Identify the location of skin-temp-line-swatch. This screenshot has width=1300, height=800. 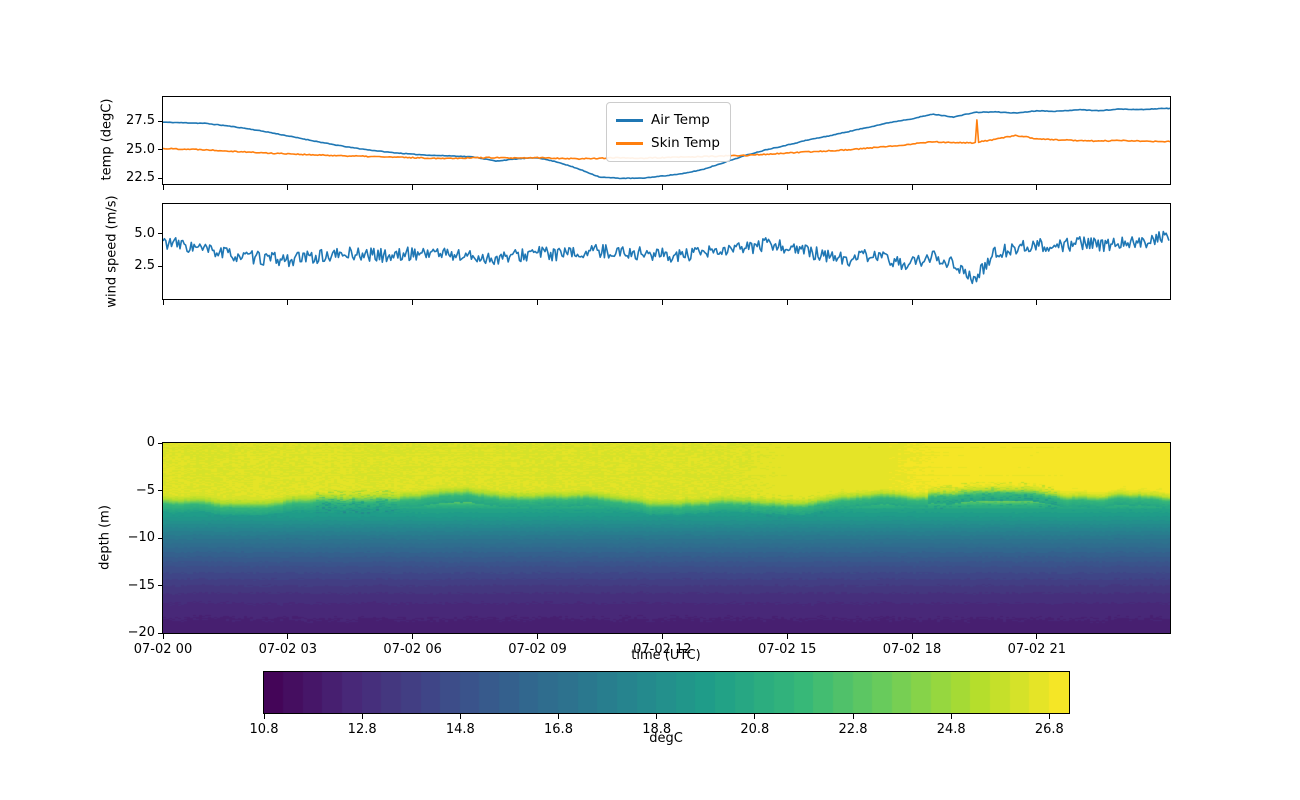
(629, 143).